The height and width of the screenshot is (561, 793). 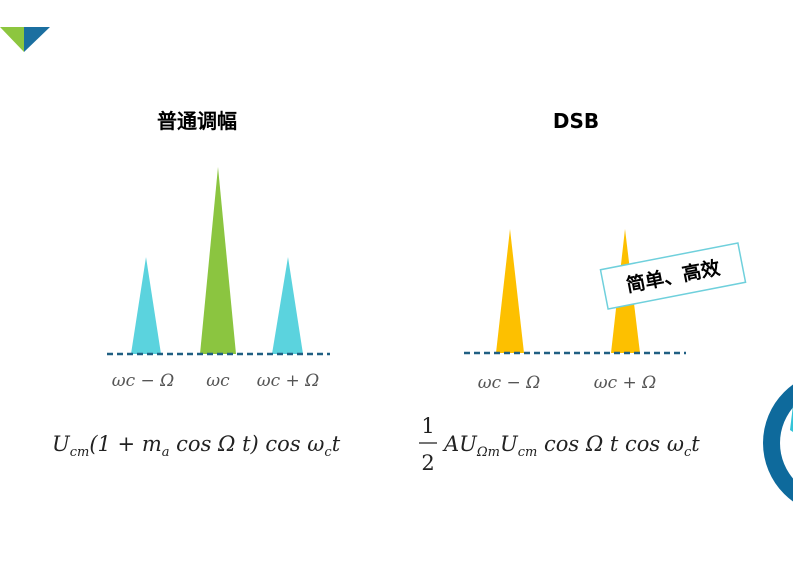 I want to click on formula: AUΩmUcm cos Ω t cos ωct, so click(x=571, y=446).